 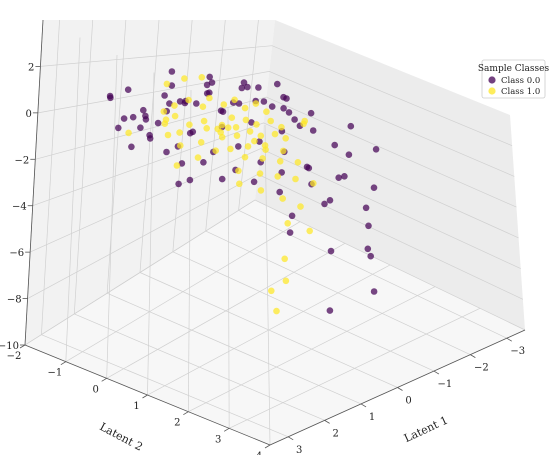 I want to click on y-tick-label: 2, so click(x=177, y=423).